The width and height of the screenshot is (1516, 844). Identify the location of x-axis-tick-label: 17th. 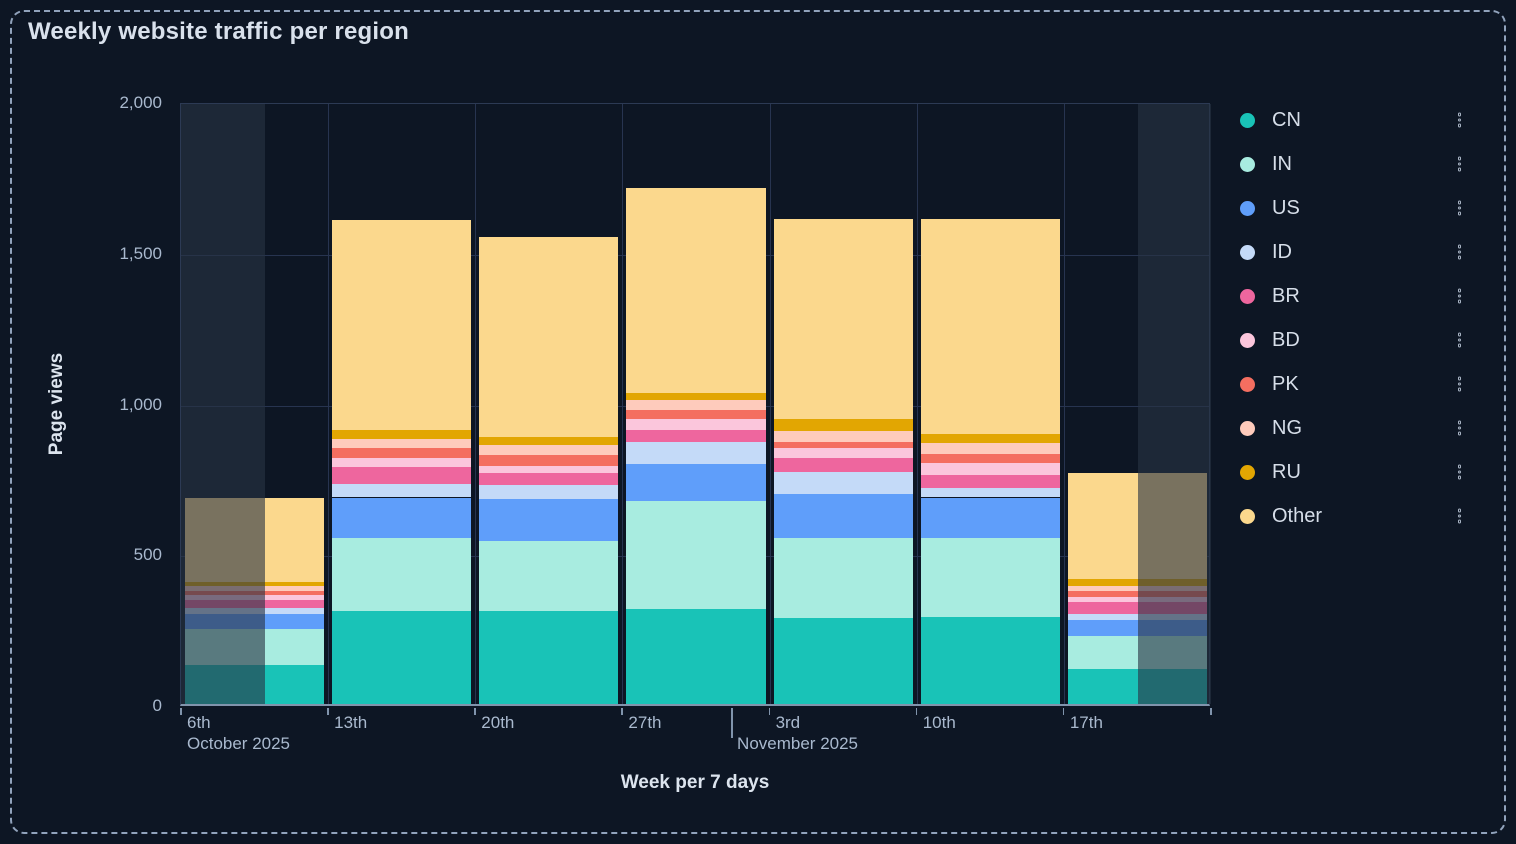
(1086, 722).